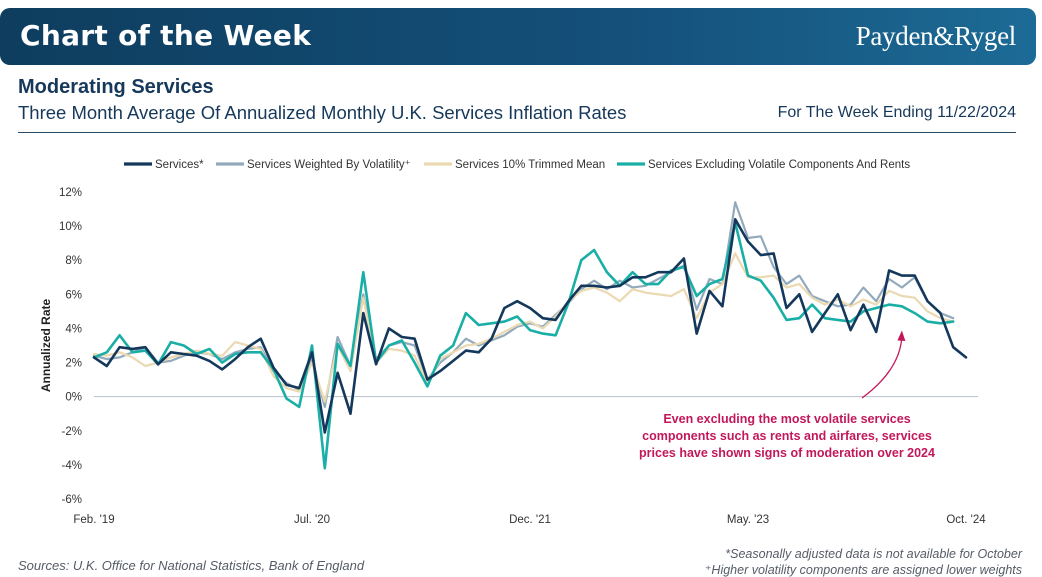  Describe the element at coordinates (901, 335) in the screenshot. I see `annotation-arrowhead` at that location.